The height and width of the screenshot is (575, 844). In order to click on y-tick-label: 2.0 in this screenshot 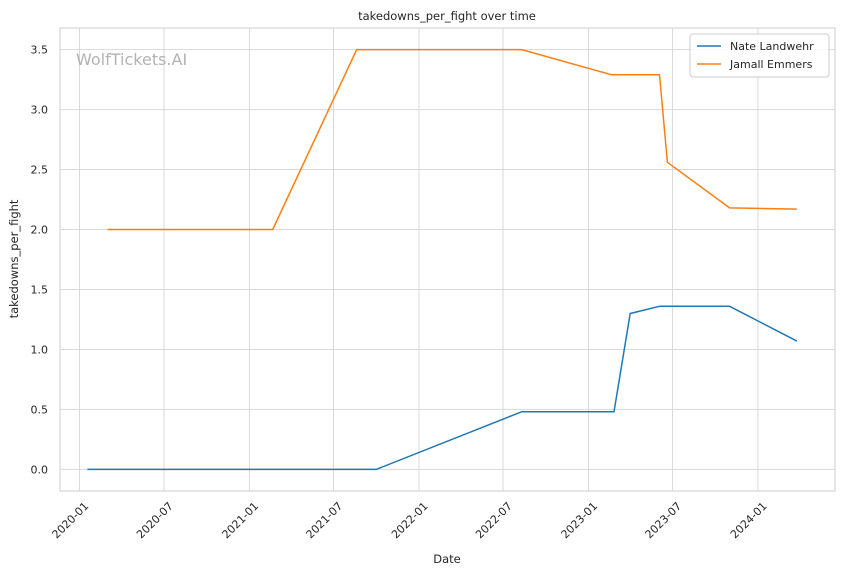, I will do `click(40, 230)`.